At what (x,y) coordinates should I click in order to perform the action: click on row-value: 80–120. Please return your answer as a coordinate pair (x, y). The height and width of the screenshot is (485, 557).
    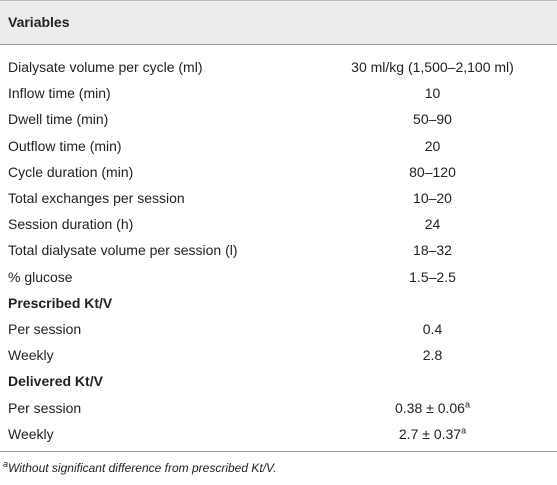
    Looking at the image, I should click on (432, 172).